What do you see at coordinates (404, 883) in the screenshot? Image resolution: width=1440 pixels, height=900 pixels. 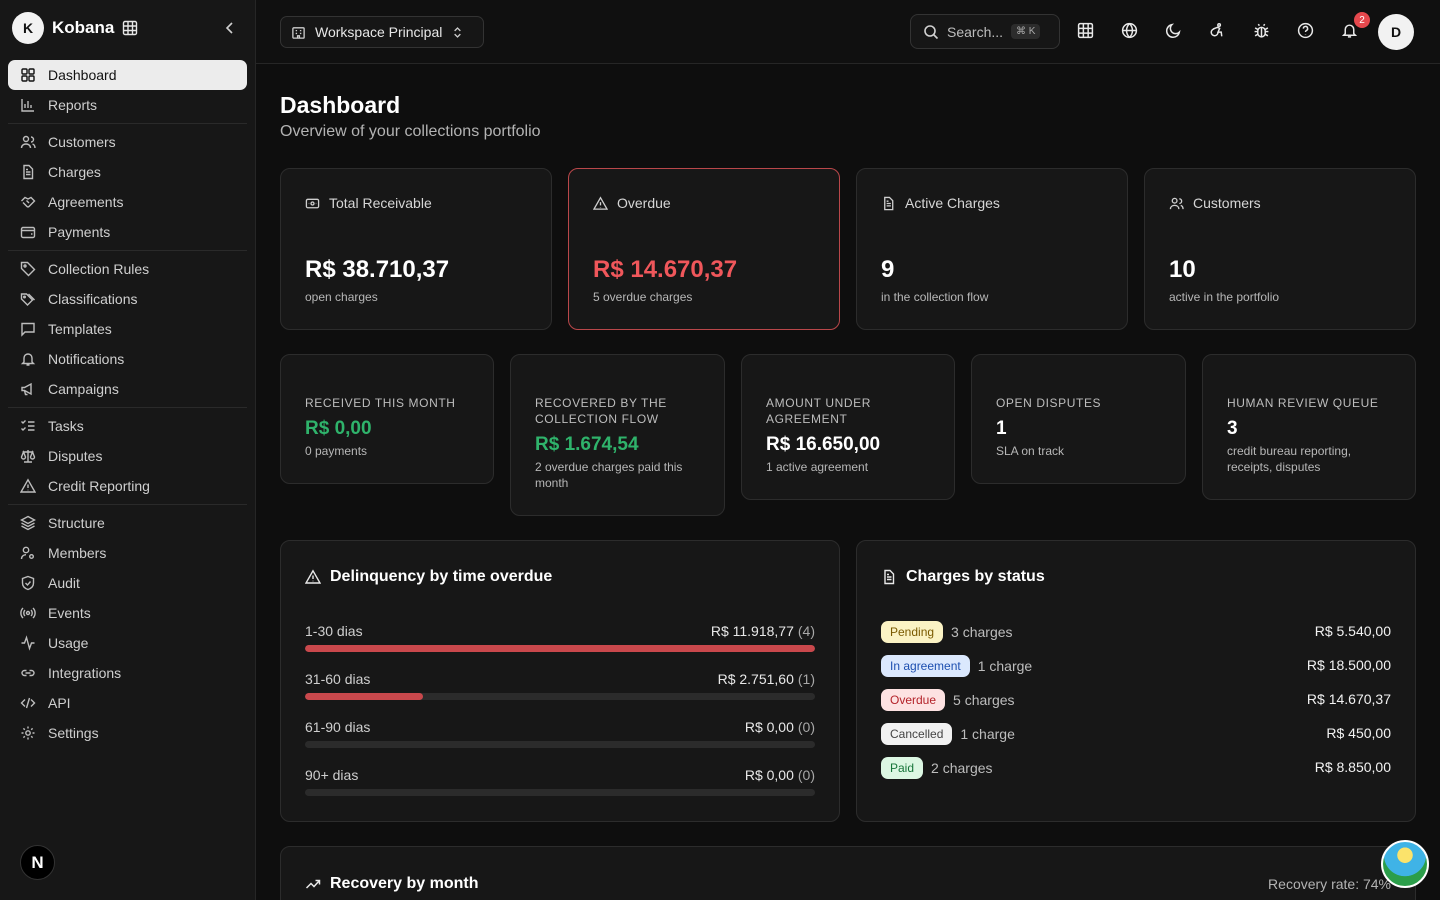 I see `panel-title-text: Recovery by month` at bounding box center [404, 883].